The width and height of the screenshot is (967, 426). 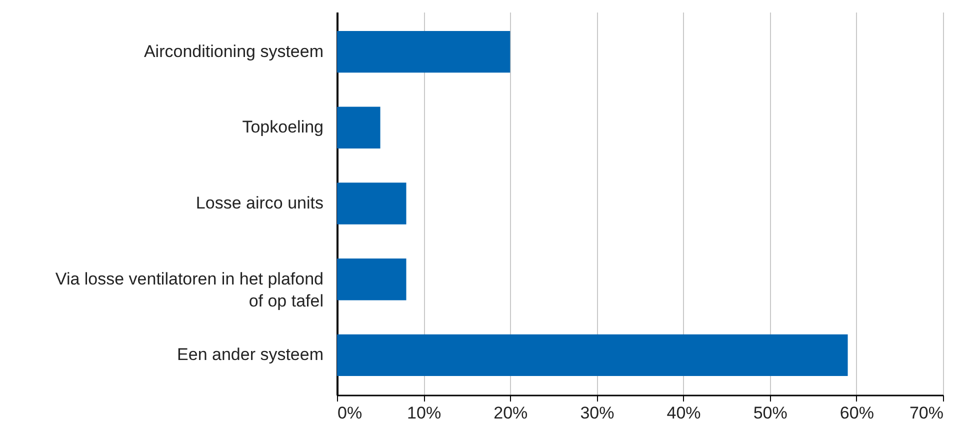 What do you see at coordinates (283, 127) in the screenshot?
I see `y-tick-label: Topkoeling` at bounding box center [283, 127].